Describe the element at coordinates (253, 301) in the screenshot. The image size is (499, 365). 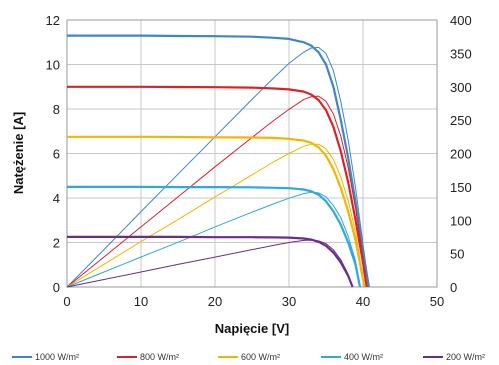
I see `x-axis-ticks: 0 10 20 30 40 50` at that location.